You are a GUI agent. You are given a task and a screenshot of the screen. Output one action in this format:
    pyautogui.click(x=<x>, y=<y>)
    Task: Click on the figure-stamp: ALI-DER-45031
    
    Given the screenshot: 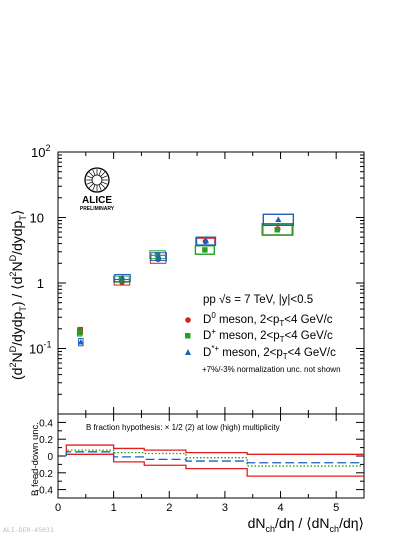 What is the action you would take?
    pyautogui.click(x=28, y=530)
    